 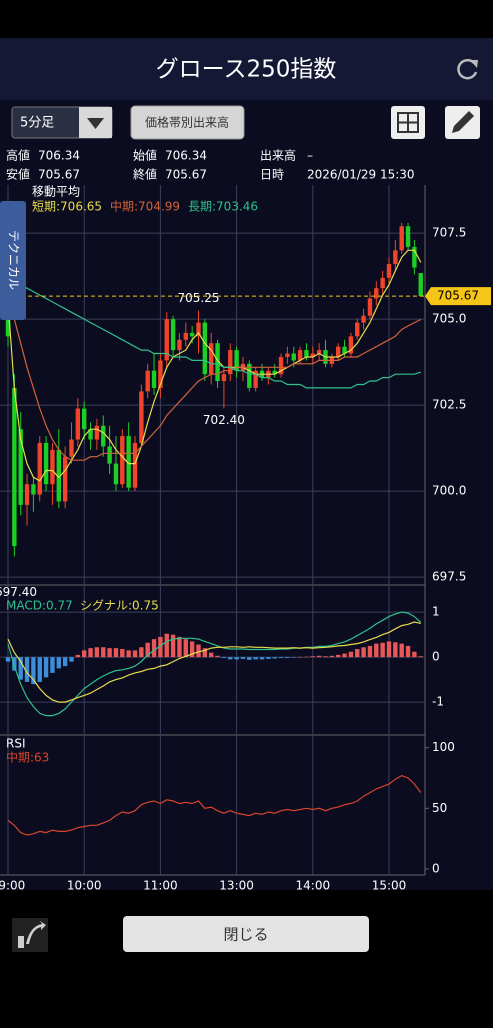 I want to click on technical-tab: テクニカル, so click(x=13, y=260).